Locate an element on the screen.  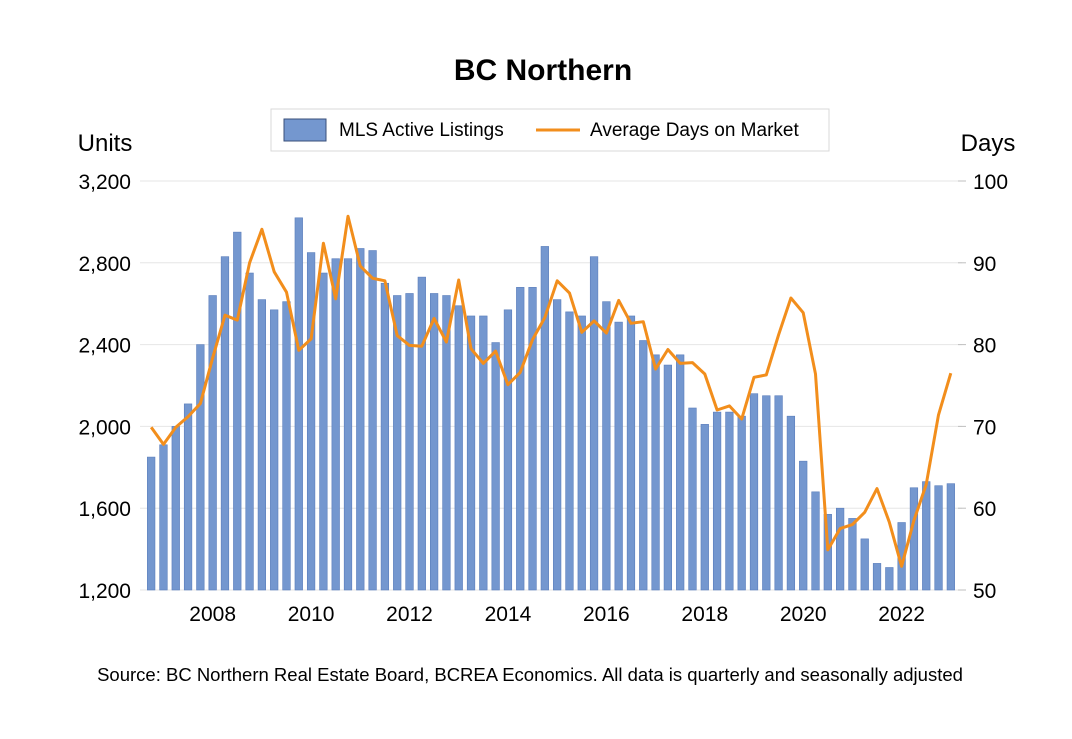
y-left-tick-label: 1,200 is located at coordinates (104, 591).